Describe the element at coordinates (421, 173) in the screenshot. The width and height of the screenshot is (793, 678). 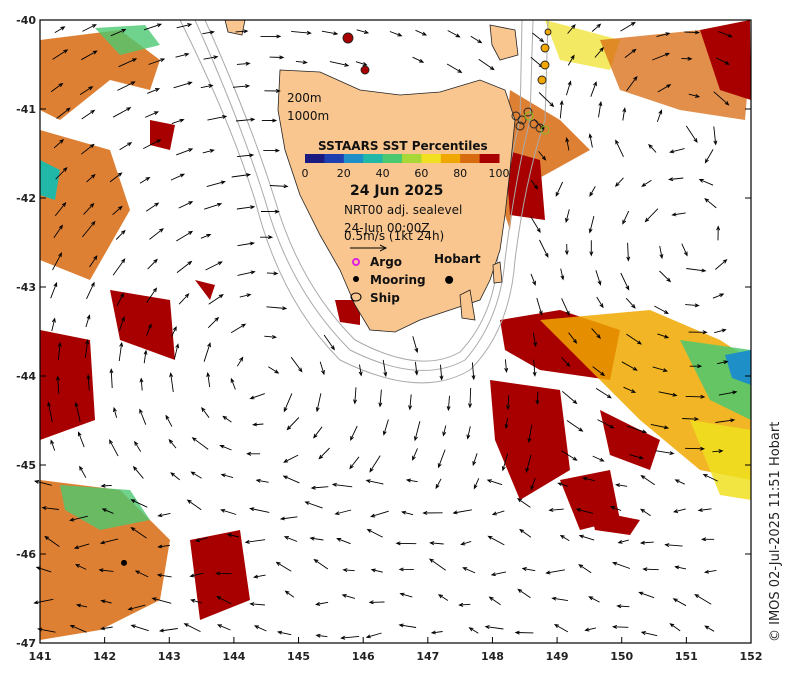
I see `colorbar-tick-label: 60` at that location.